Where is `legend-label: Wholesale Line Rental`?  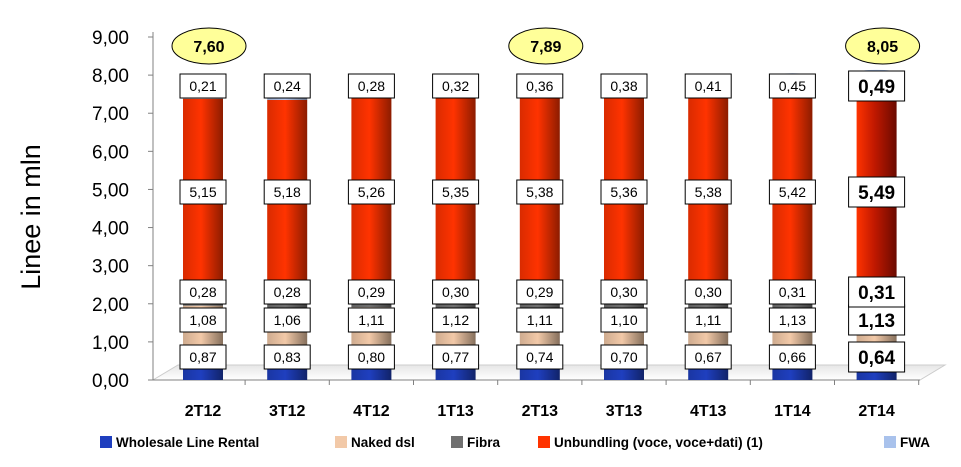
legend-label: Wholesale Line Rental is located at coordinates (187, 442).